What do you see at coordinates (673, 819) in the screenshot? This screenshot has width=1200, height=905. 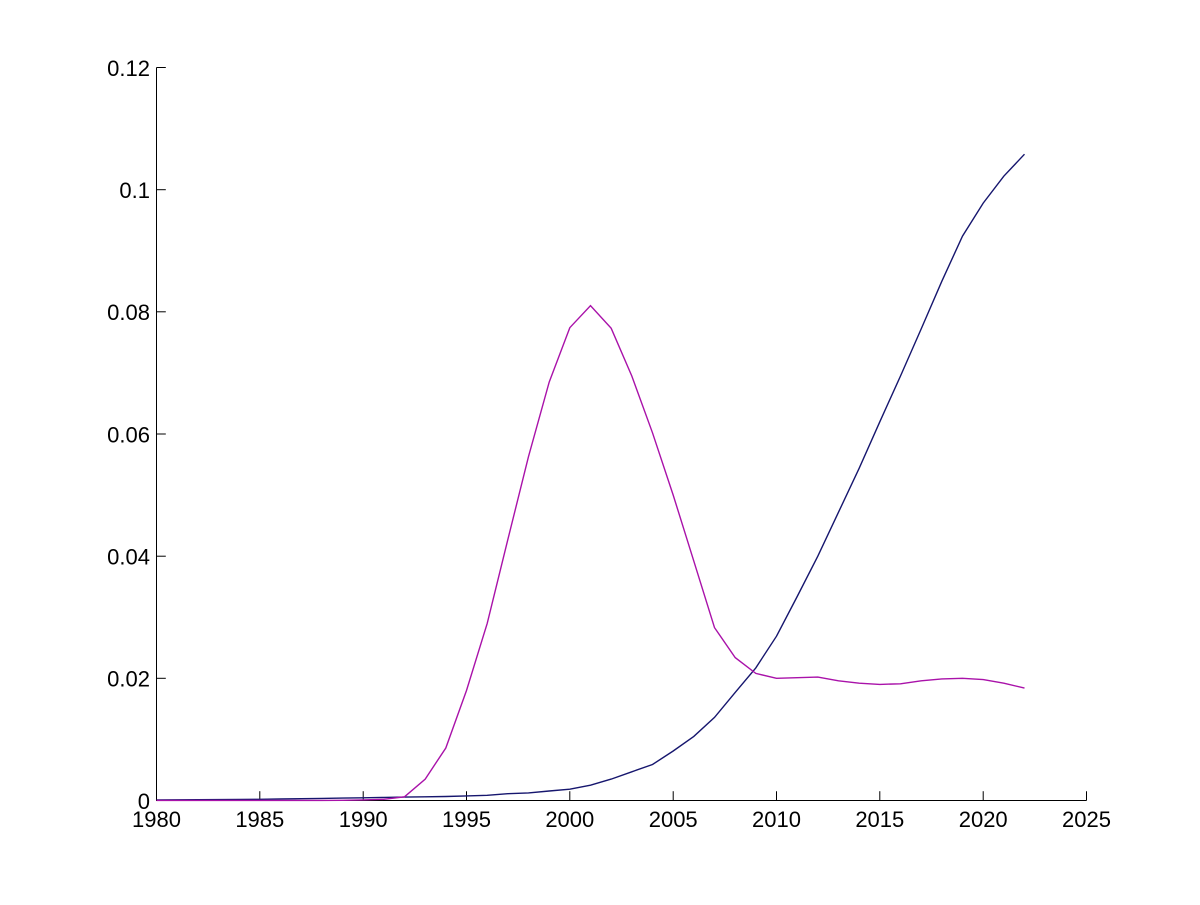 I see `svg-text: 2005` at bounding box center [673, 819].